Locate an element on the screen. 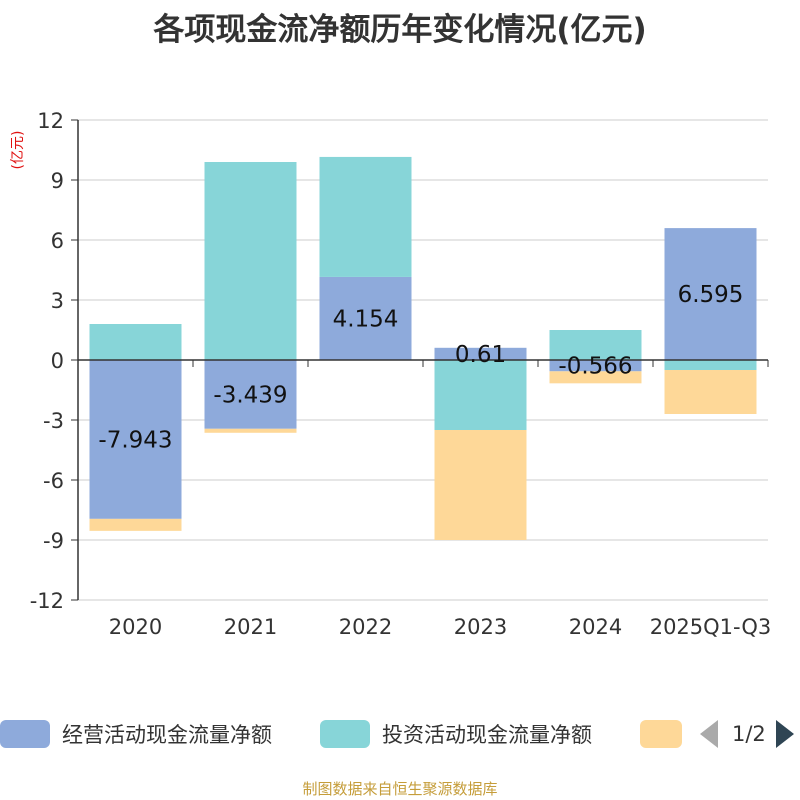  data-label-2025Q1-Q3: 6.595 is located at coordinates (711, 295).